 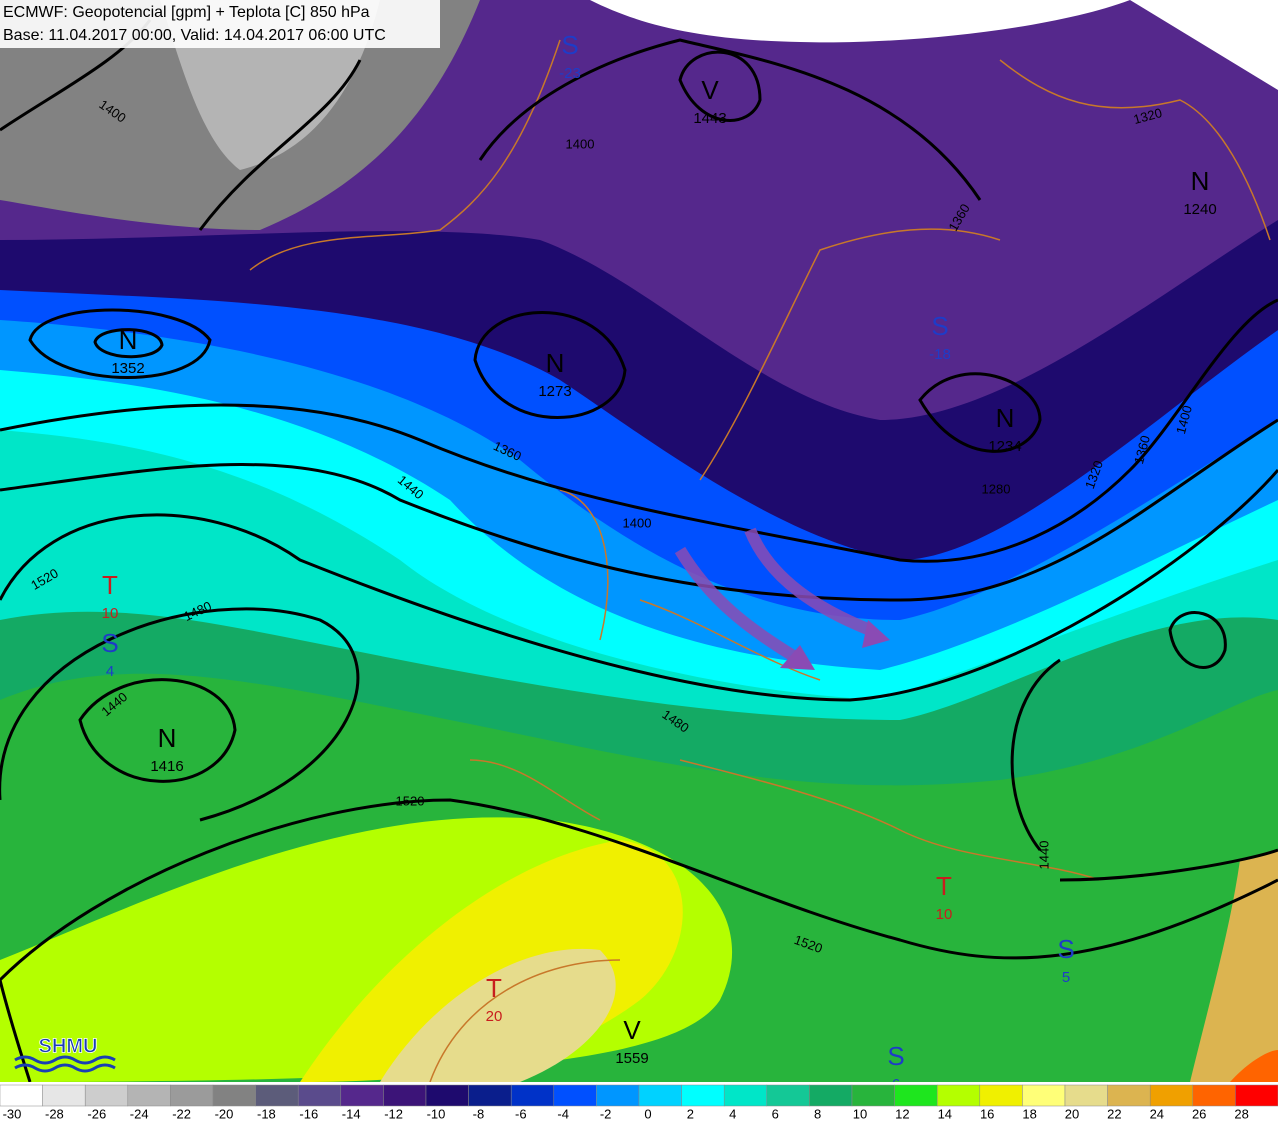 What do you see at coordinates (1241, 1113) in the screenshot?
I see `legend-label: 28` at bounding box center [1241, 1113].